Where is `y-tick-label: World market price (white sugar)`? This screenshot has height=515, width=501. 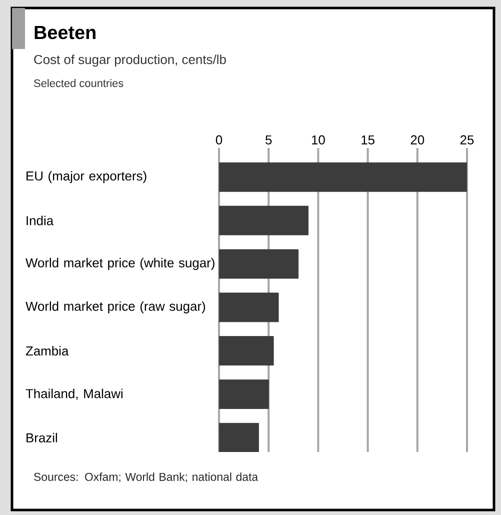 y-tick-label: World market price (white sugar) is located at coordinates (120, 264).